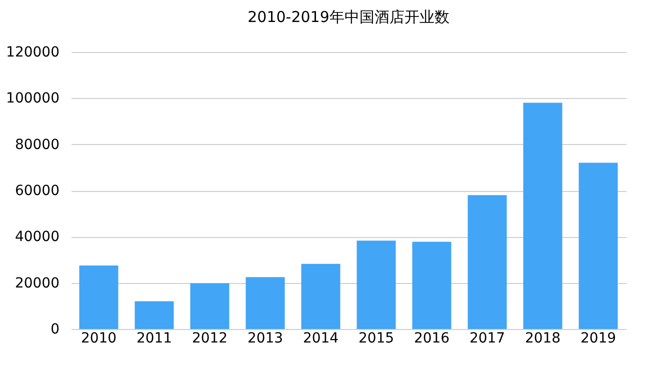 This screenshot has height=368, width=655. I want to click on chart-title: 2010-2019年中国酒店开业数, so click(349, 17).